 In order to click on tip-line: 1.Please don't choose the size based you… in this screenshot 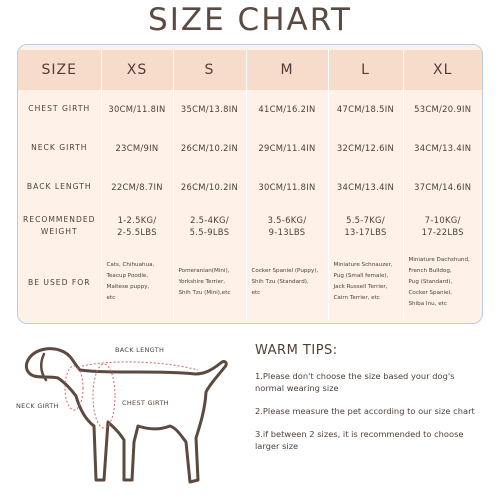, I will do `click(355, 376)`.